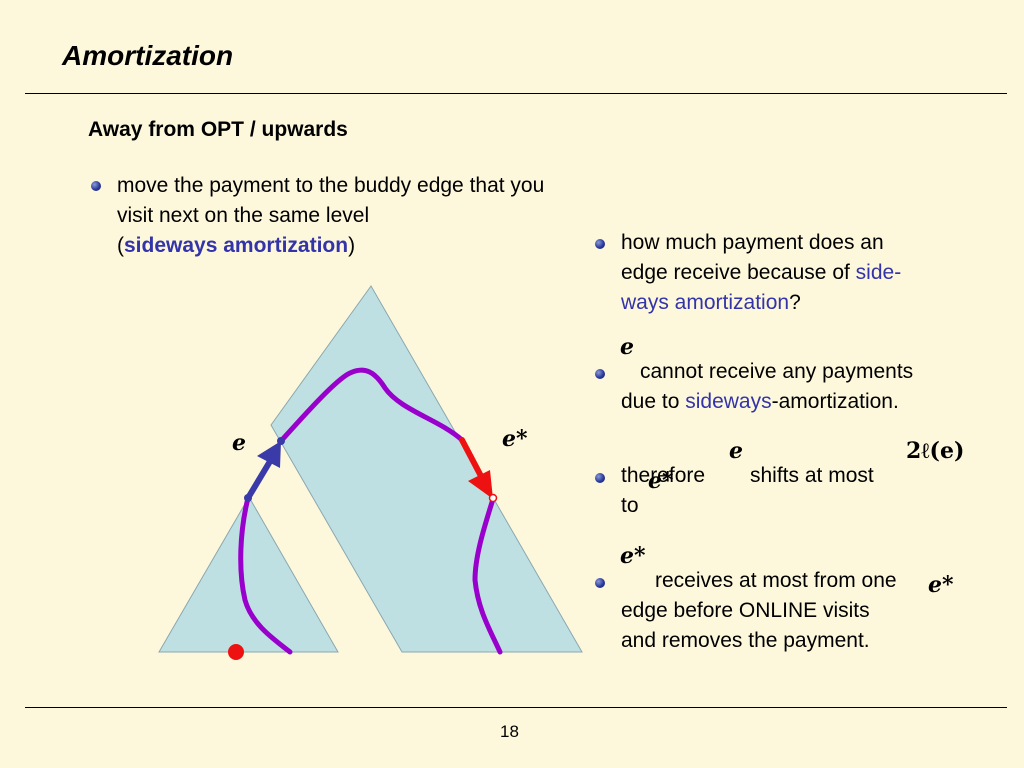  I want to click on left-bullet-line3: (sideways amortization), so click(236, 245).